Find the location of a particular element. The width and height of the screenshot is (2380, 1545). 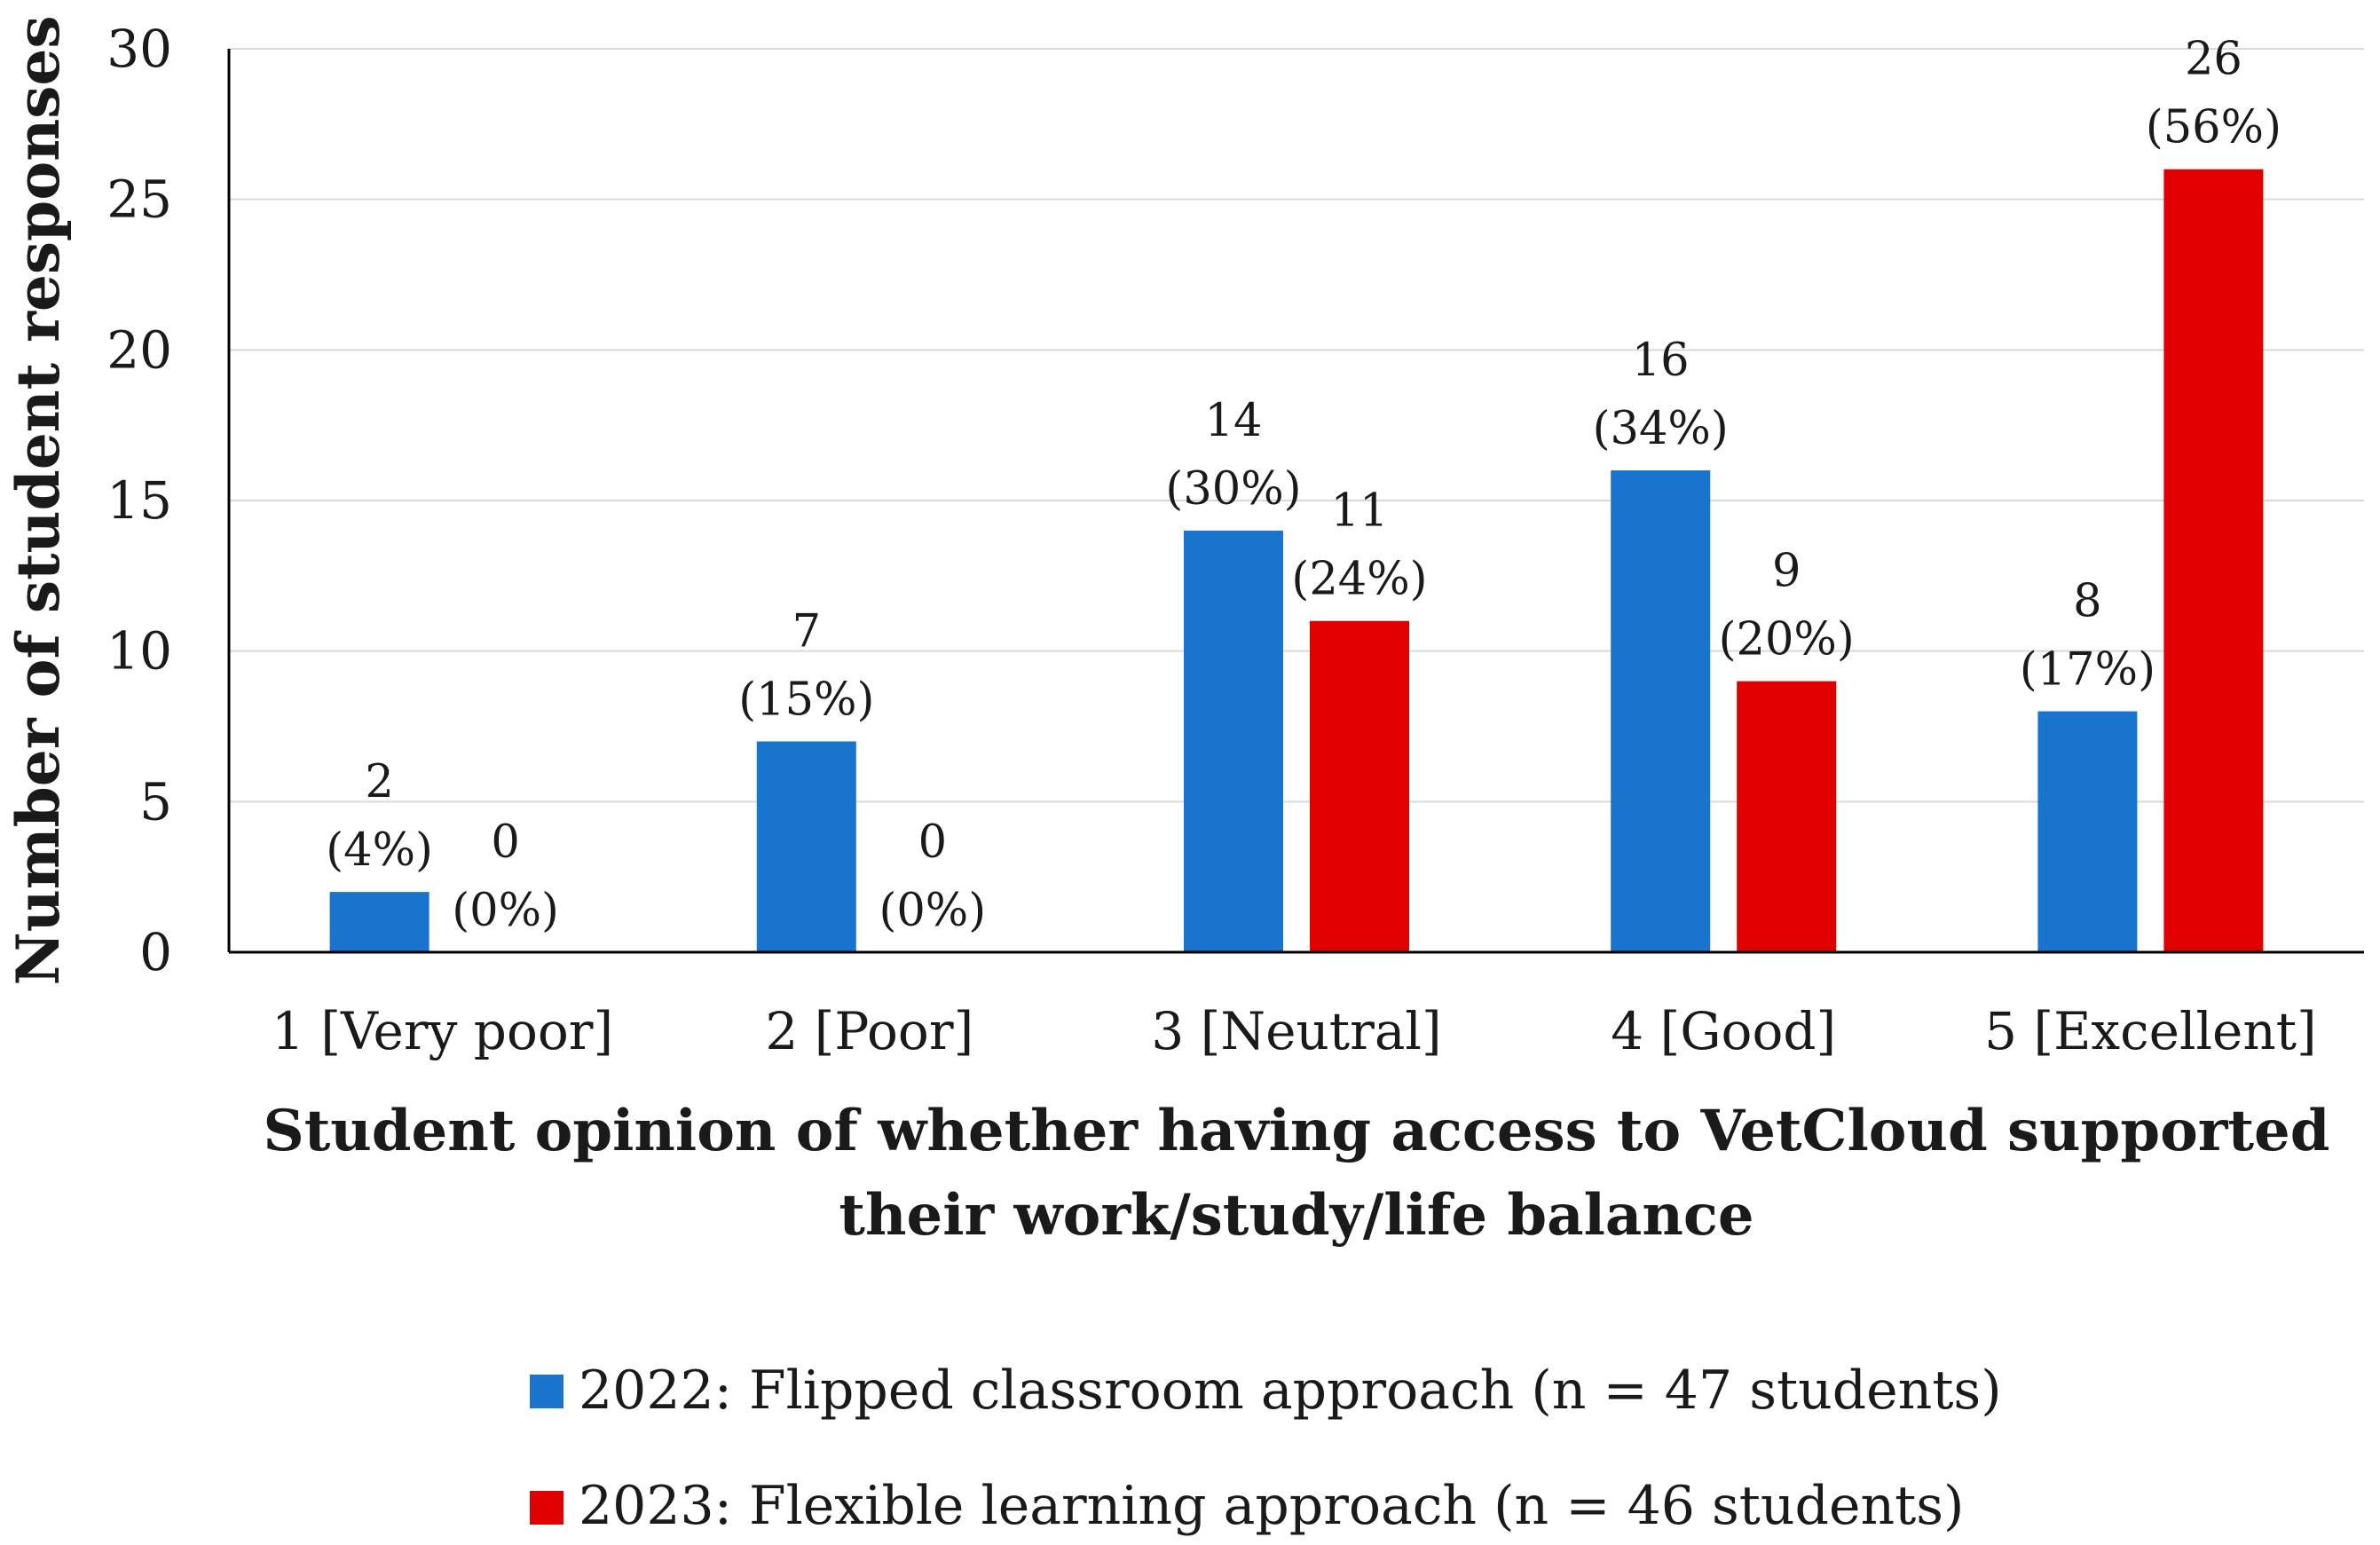

y-tick-label: 10 is located at coordinates (139, 651).